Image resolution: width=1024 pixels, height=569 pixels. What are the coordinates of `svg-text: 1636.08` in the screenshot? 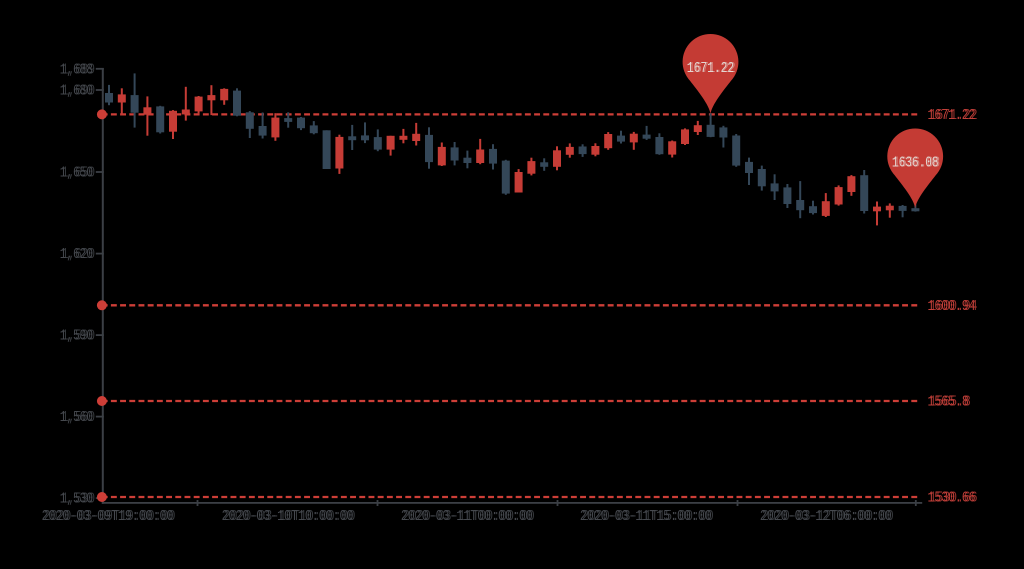 It's located at (916, 162).